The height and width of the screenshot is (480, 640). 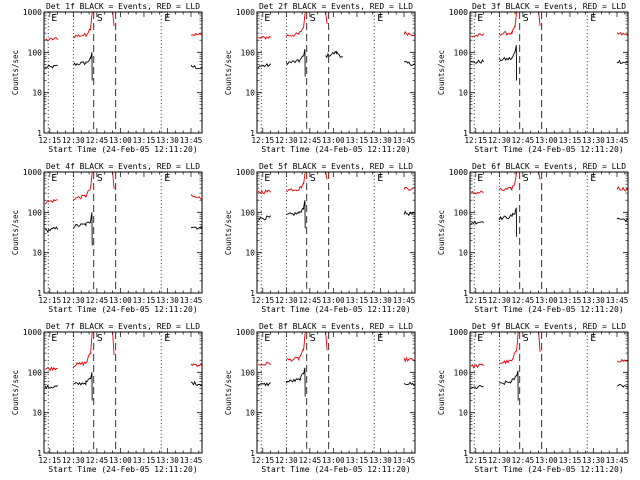 I want to click on chart-title: Det 4f BLACK = Events, RED = LLD, so click(x=123, y=166).